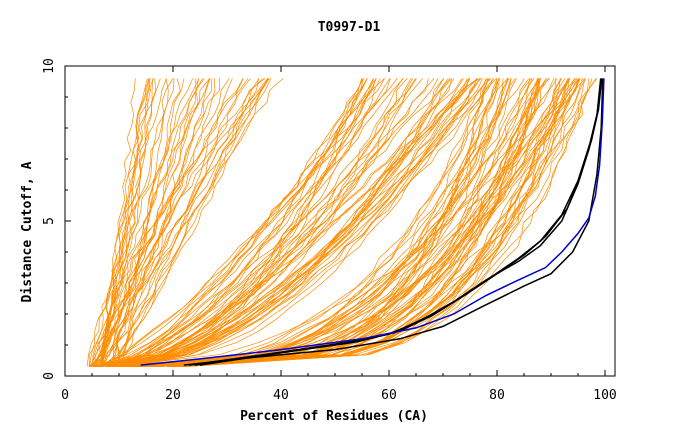  Describe the element at coordinates (281, 395) in the screenshot. I see `x-tick-label: 40` at that location.